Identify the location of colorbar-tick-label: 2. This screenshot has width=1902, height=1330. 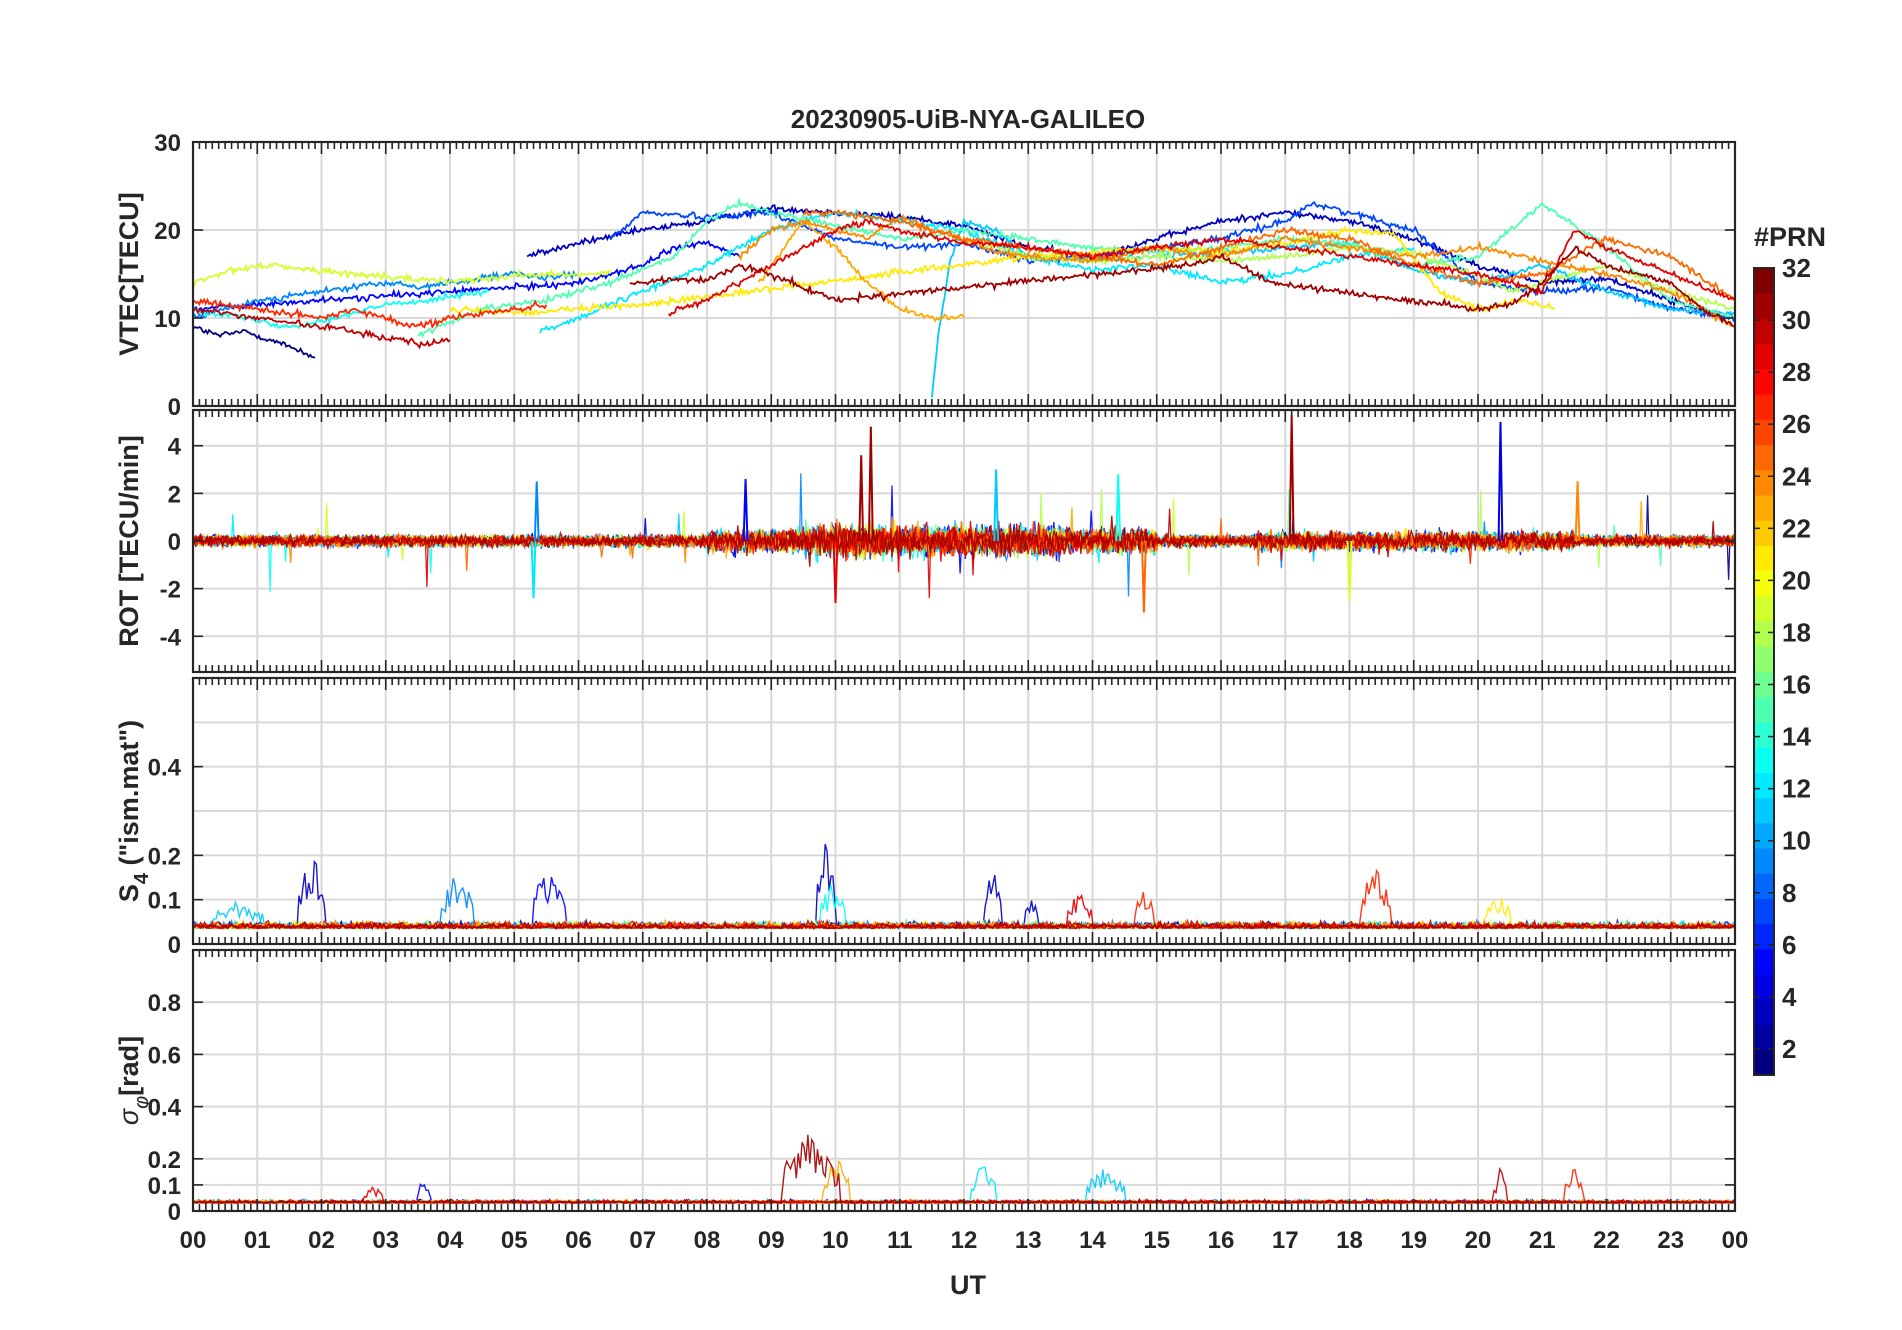
(1789, 1049).